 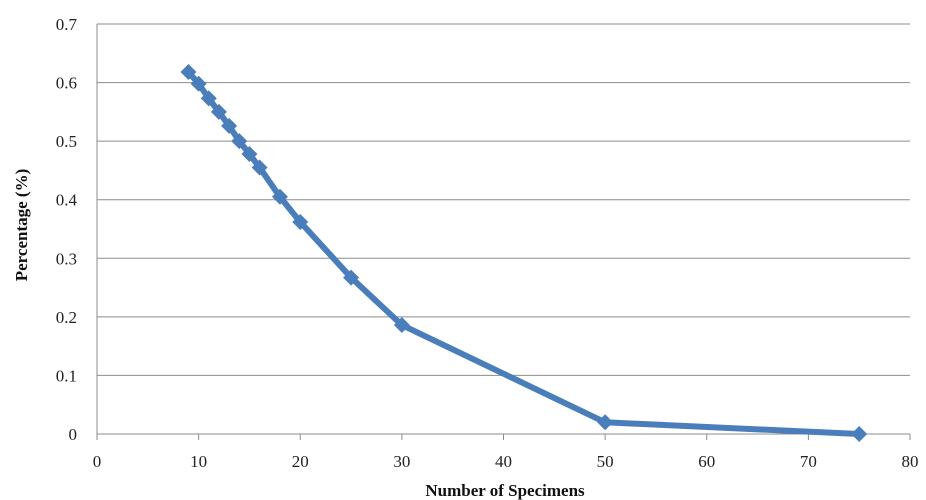 What do you see at coordinates (401, 461) in the screenshot?
I see `x-tick-label: 30` at bounding box center [401, 461].